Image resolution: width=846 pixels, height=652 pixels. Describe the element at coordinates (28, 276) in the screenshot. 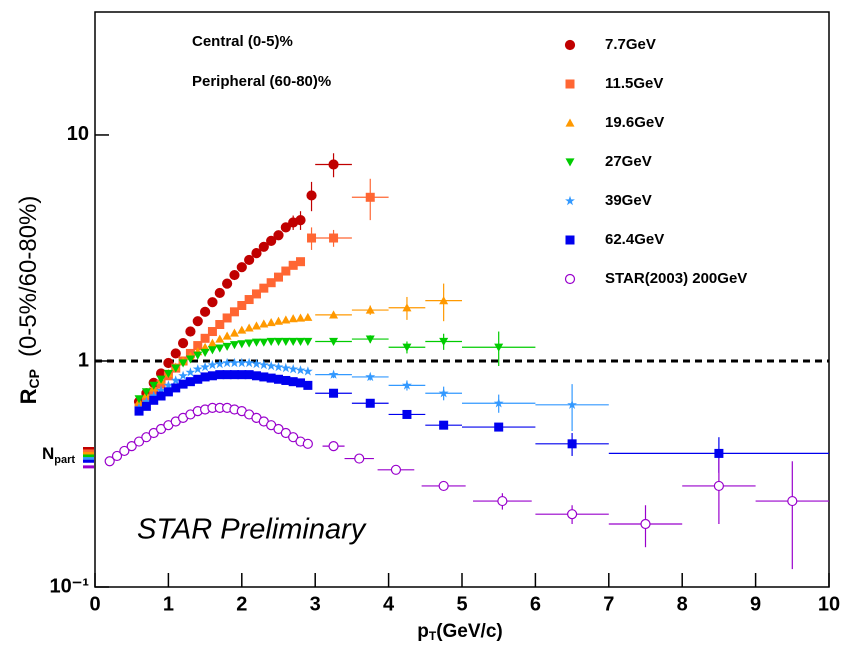

I see `y-axis-label-note: (0-5%/60-80%)` at that location.